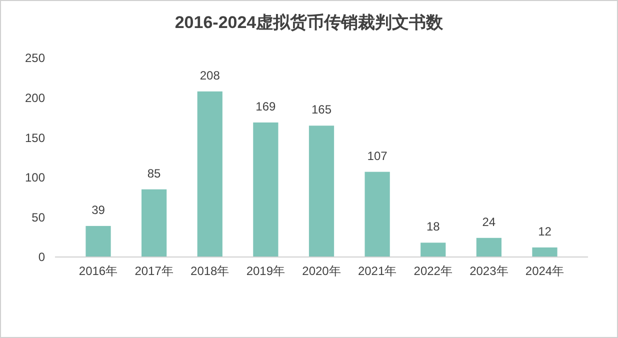 The height and width of the screenshot is (338, 618). Describe the element at coordinates (377, 155) in the screenshot. I see `data-label: 107` at that location.